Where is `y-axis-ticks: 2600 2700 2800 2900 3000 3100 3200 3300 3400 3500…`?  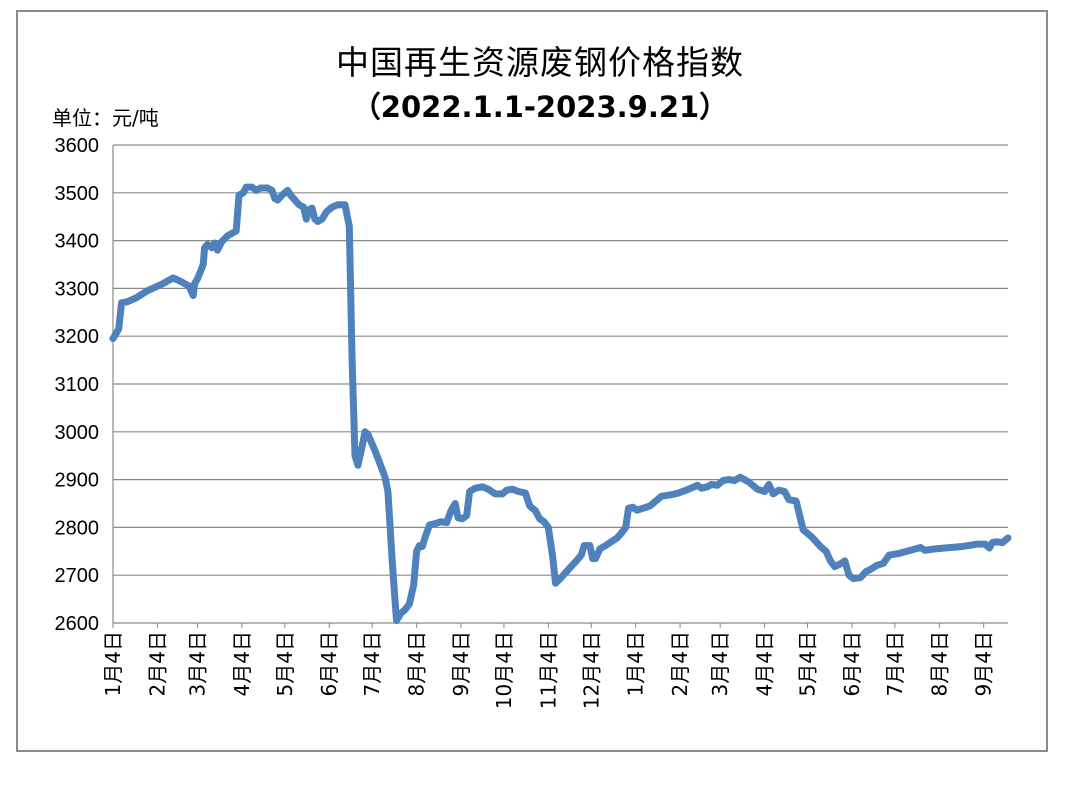 y-axis-ticks: 2600 2700 2800 2900 3000 3100 3200 3300 3400 3500… is located at coordinates (77, 385).